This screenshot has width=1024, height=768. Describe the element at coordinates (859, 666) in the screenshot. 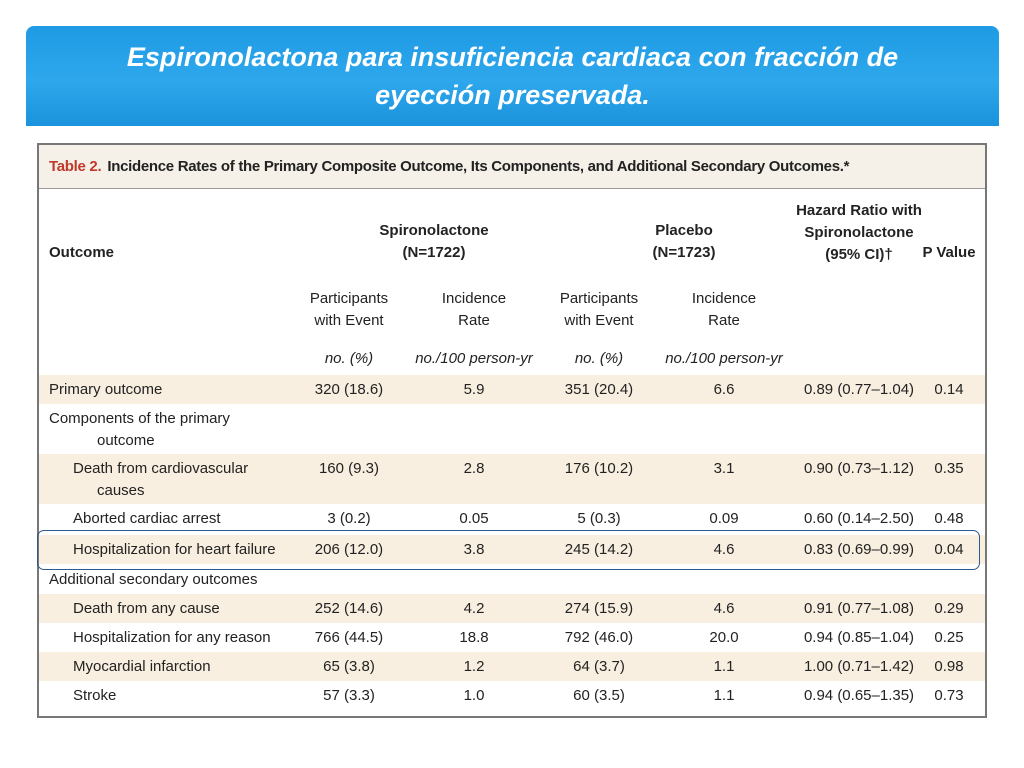

I see `hazard-ratio: 1.00 (0.71–1.42)` at that location.